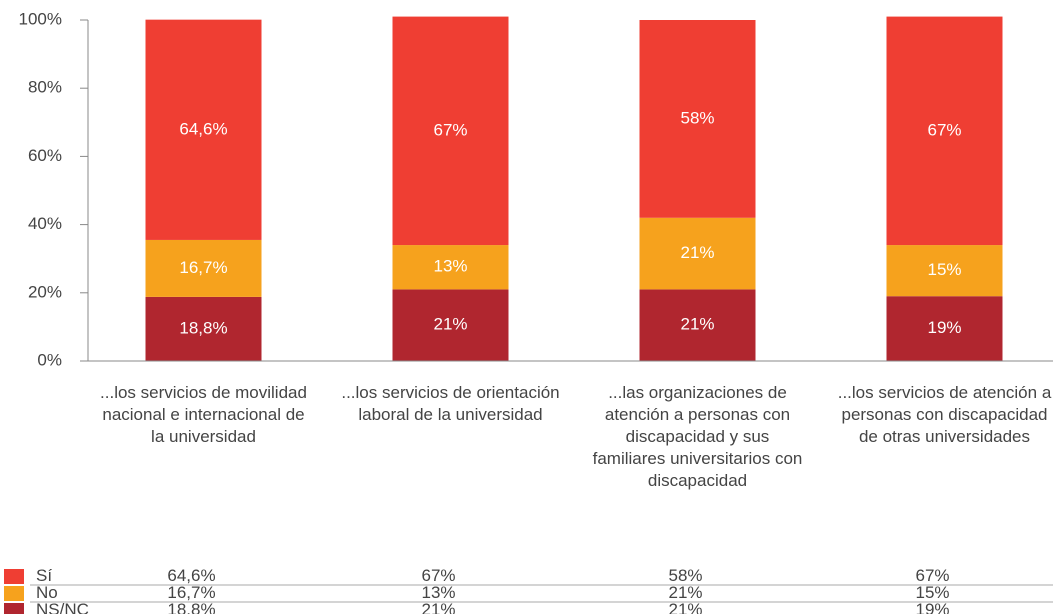  Describe the element at coordinates (45, 155) in the screenshot. I see `y-tick-label: 60%` at that location.